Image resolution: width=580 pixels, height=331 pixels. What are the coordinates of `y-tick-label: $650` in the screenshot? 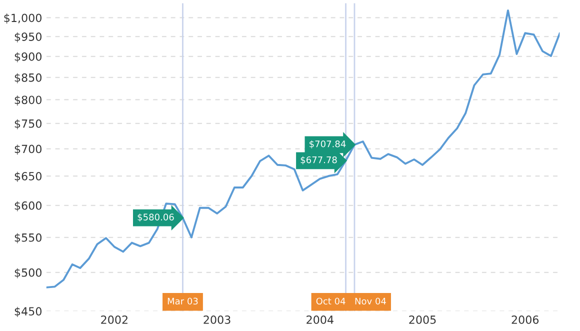 It's located at (28, 177).